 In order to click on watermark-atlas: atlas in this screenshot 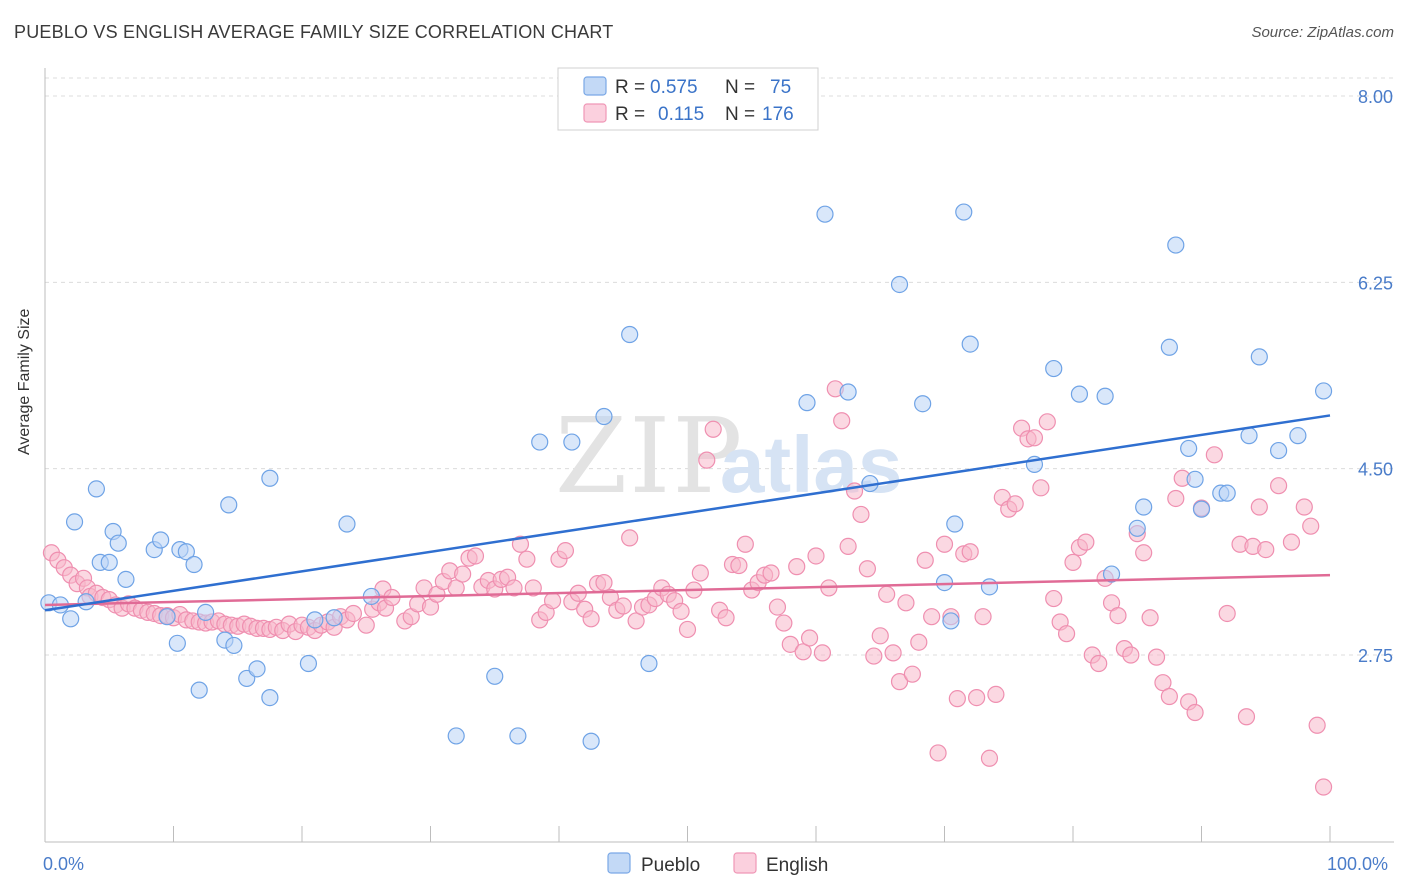, I will do `click(811, 464)`.